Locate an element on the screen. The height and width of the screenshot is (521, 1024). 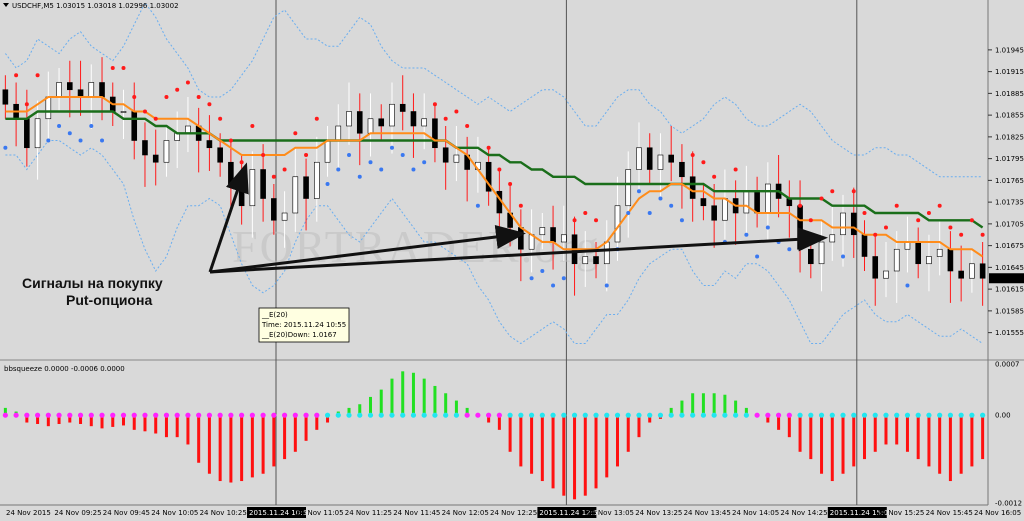
current-price-marker is located at coordinates (1006, 278).